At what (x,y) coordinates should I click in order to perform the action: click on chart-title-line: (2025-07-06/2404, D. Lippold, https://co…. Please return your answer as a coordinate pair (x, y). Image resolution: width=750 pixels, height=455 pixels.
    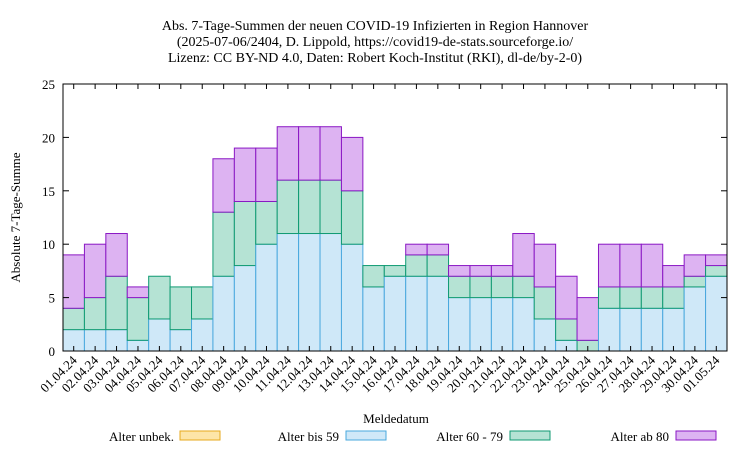
    Looking at the image, I should click on (375, 42).